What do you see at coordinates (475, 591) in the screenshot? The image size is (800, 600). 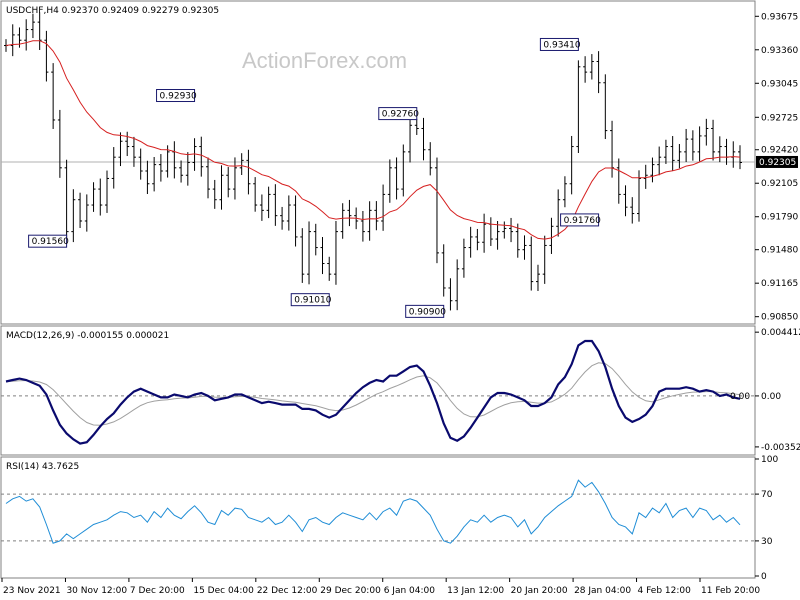 I see `time-tick-label: 13 Jan 12:00` at bounding box center [475, 591].